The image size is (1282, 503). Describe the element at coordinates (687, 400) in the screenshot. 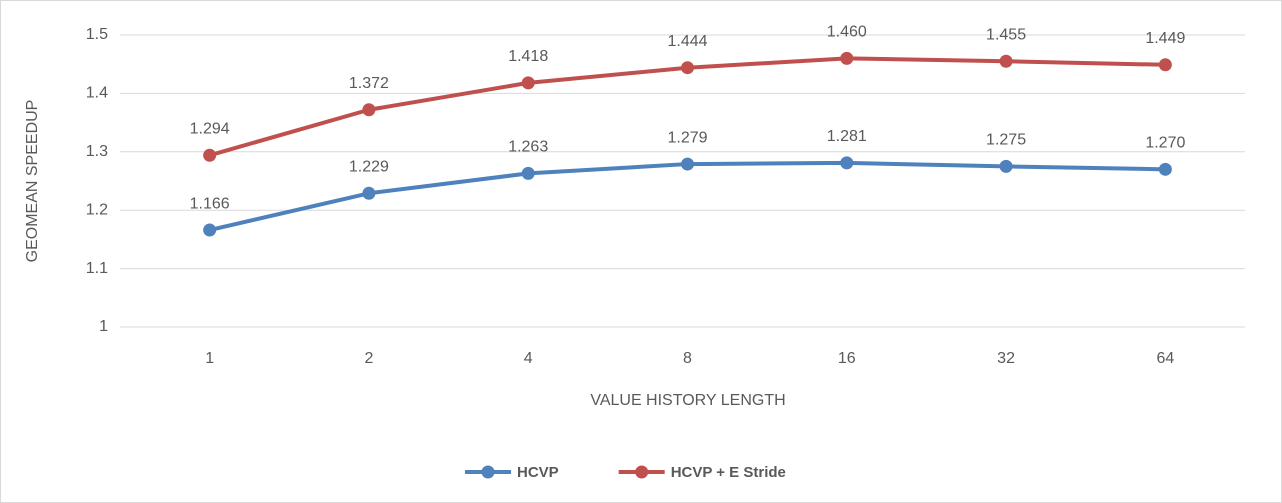

I see `x-axis-label: VALUE HISTORY LENGTH` at that location.